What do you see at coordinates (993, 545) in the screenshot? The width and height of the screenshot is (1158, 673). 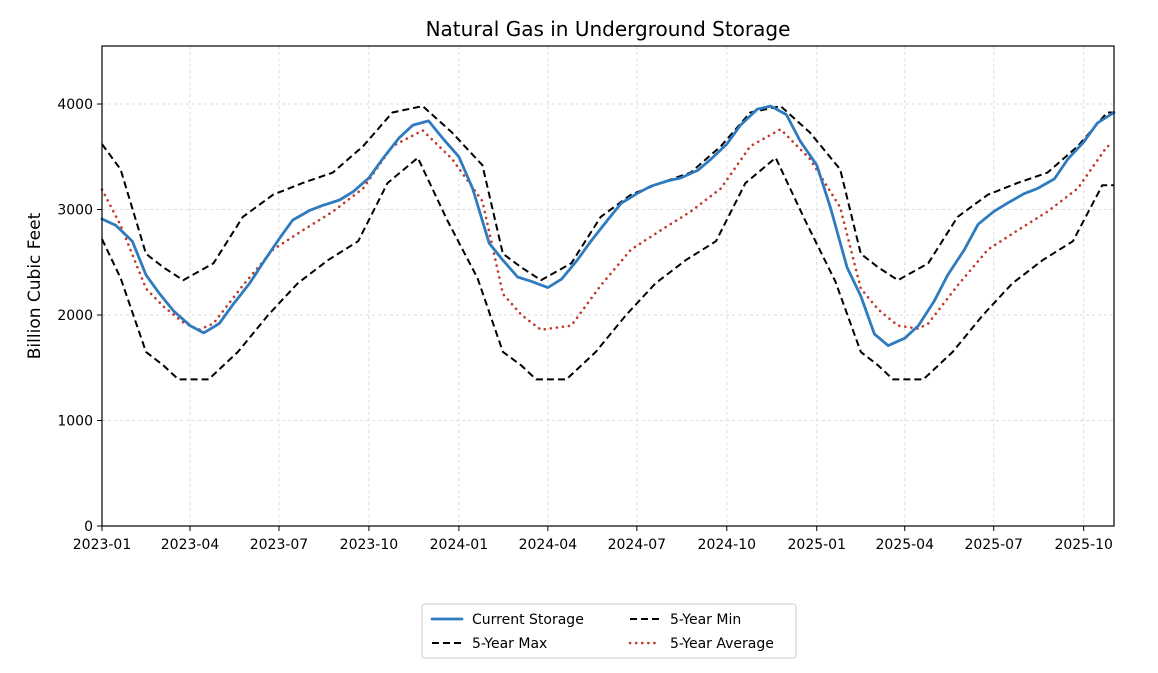 I see `x-tick-label: 2025-07` at bounding box center [993, 545].